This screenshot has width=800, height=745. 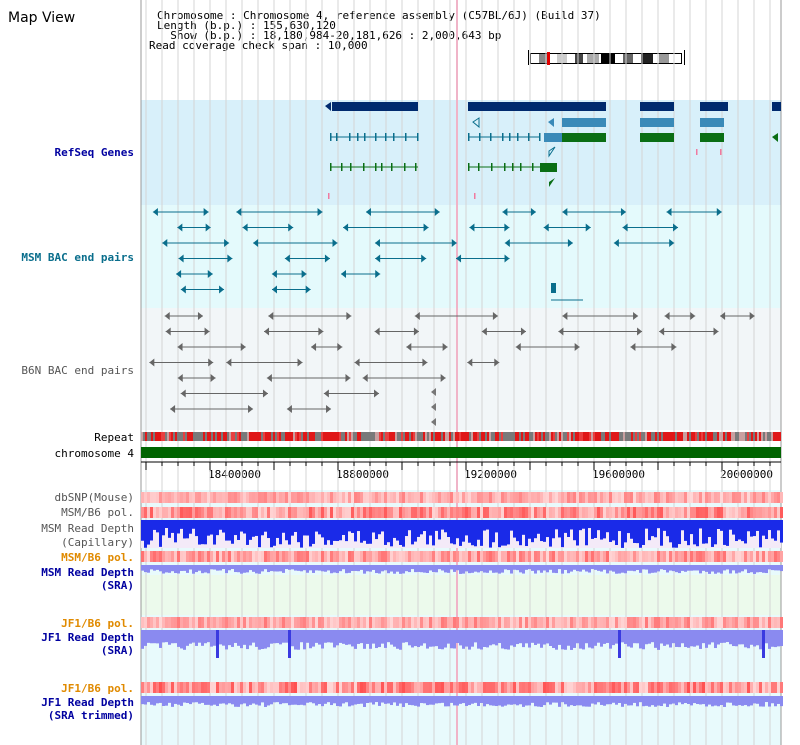 I want to click on gene-block, so click(x=584, y=122).